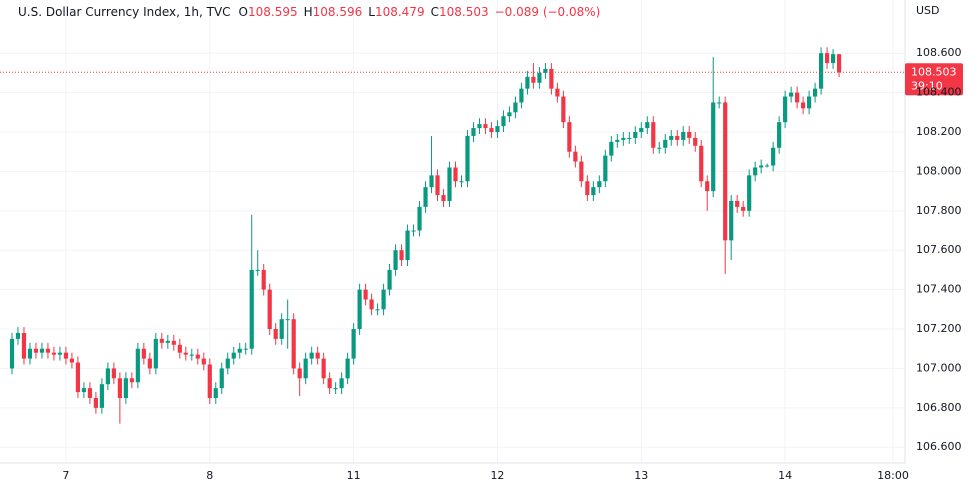 The height and width of the screenshot is (495, 979). Describe the element at coordinates (273, 12) in the screenshot. I see `o-value: 108.595` at that location.